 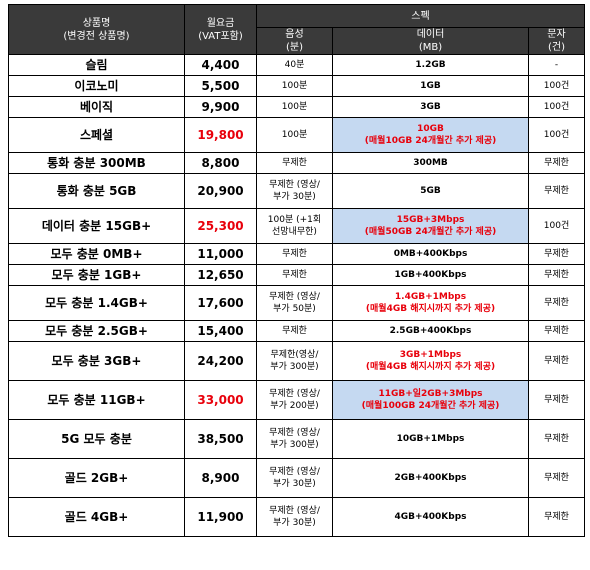 I want to click on plan-price: 33,000, so click(x=220, y=400).